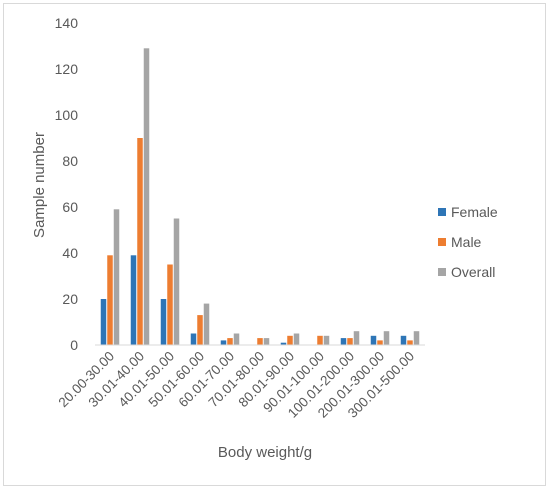  Describe the element at coordinates (473, 272) in the screenshot. I see `legend-label-overall: Overall` at that location.